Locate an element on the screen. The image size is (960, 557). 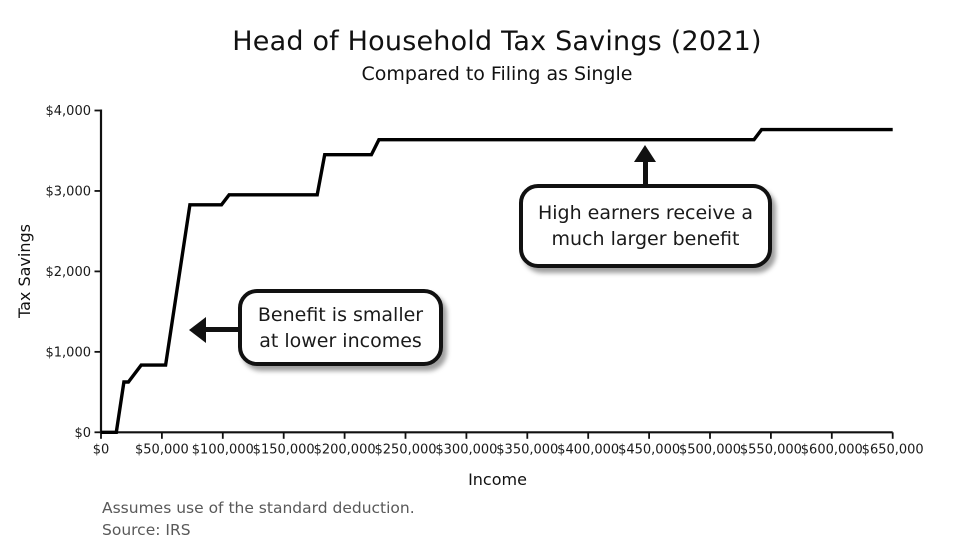
x-tick-label: $600,000 is located at coordinates (832, 449).